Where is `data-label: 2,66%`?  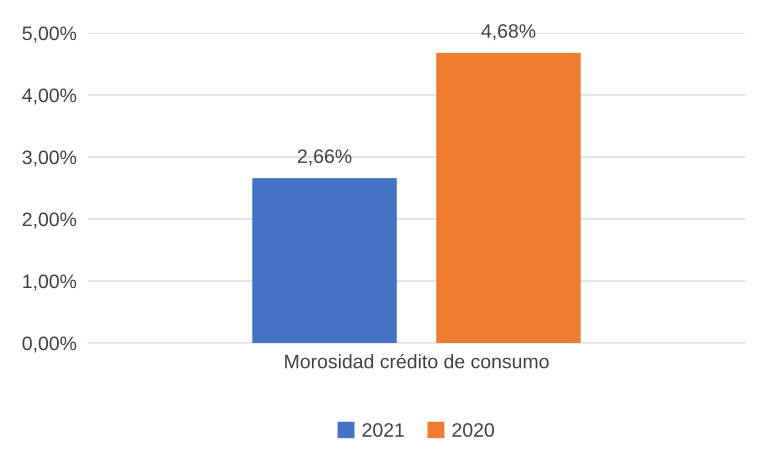
data-label: 2,66% is located at coordinates (325, 157).